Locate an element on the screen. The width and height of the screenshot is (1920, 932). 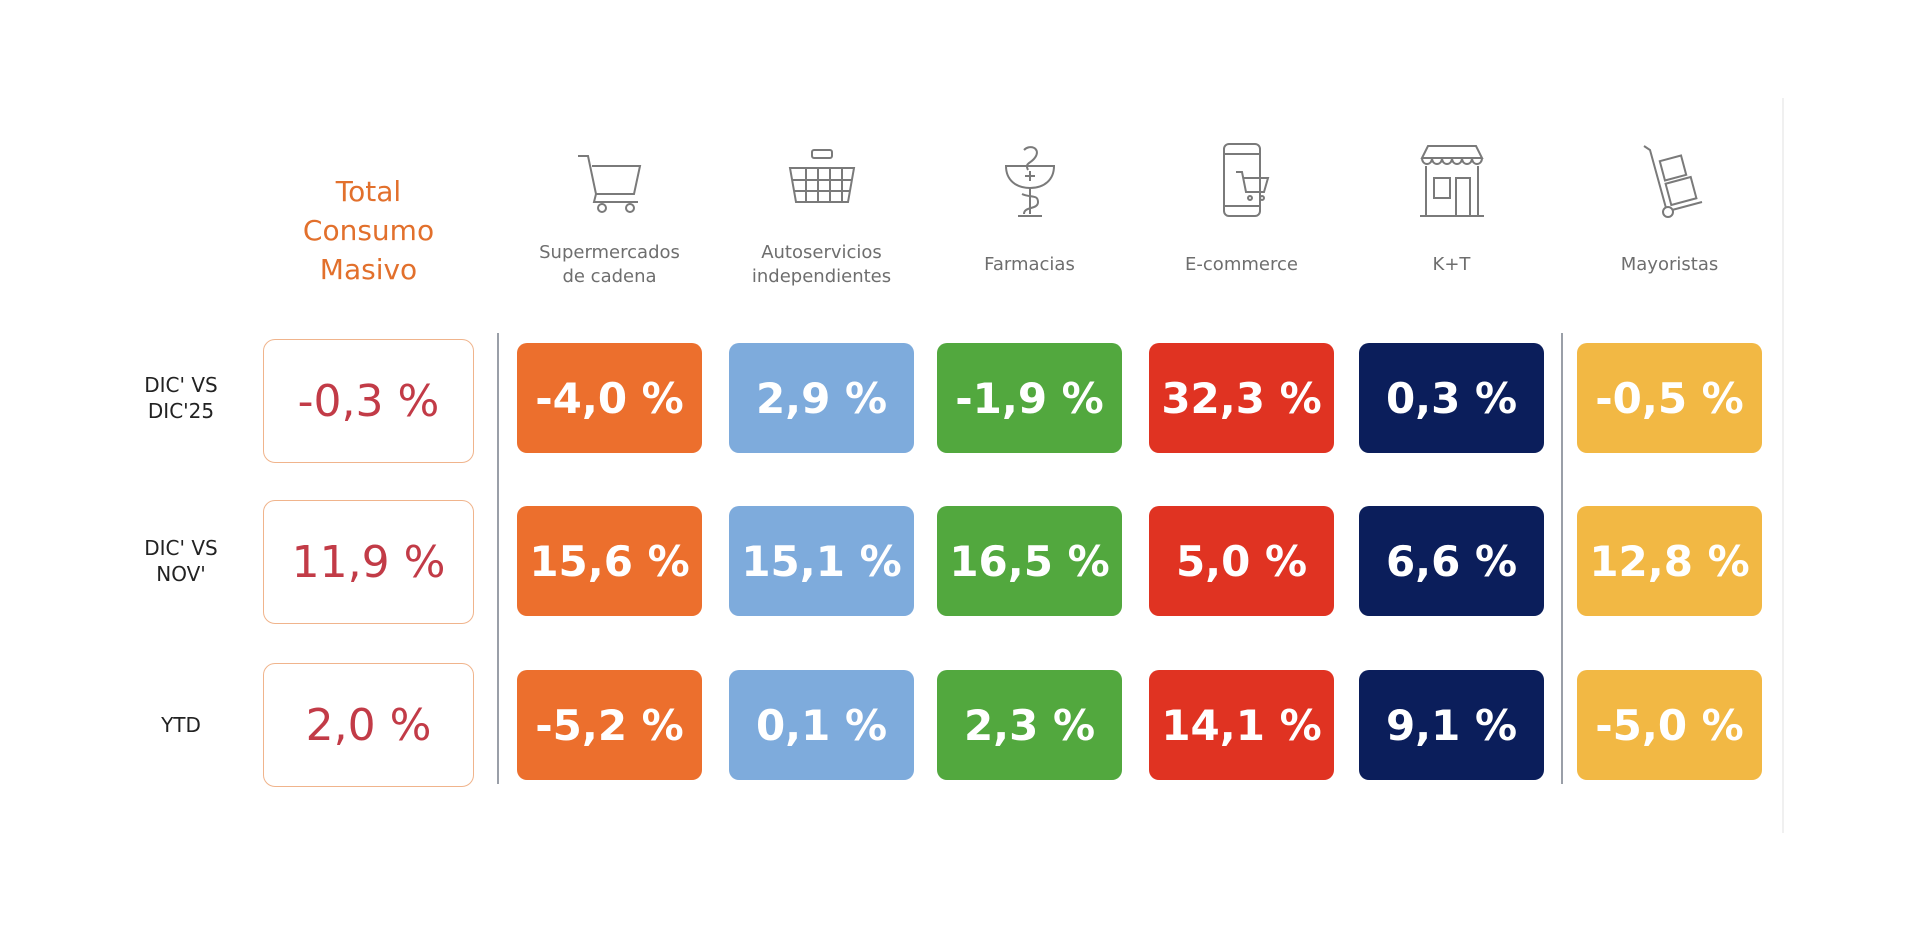
value-cell: 5,0 % is located at coordinates (1241, 561).